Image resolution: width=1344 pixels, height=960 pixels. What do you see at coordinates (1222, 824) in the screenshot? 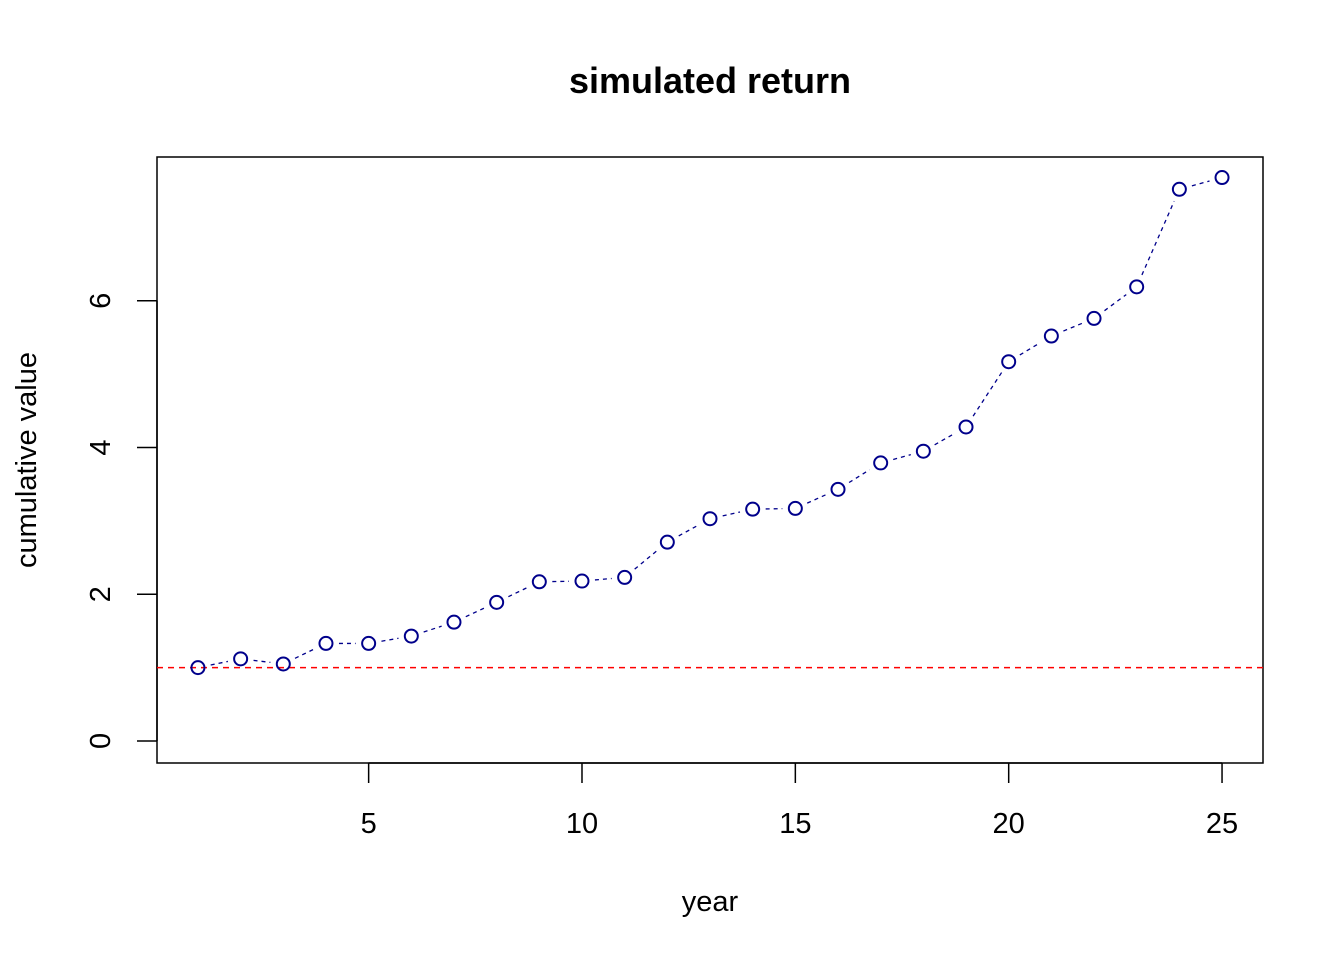
I see `x-tick-label-4: 25` at bounding box center [1222, 824].